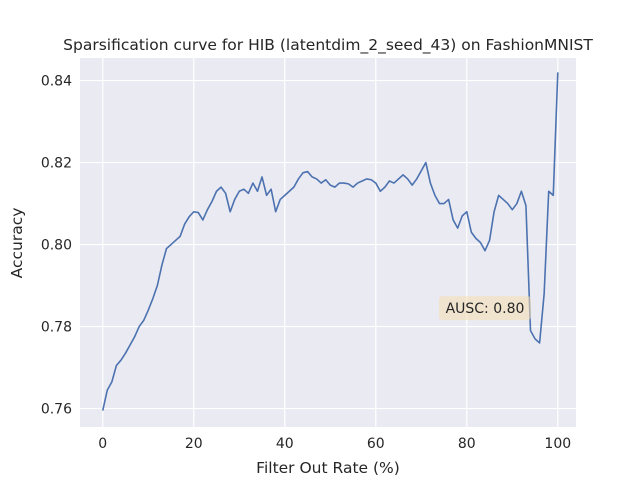 The width and height of the screenshot is (640, 480). I want to click on x-tick-label: 0, so click(102, 444).